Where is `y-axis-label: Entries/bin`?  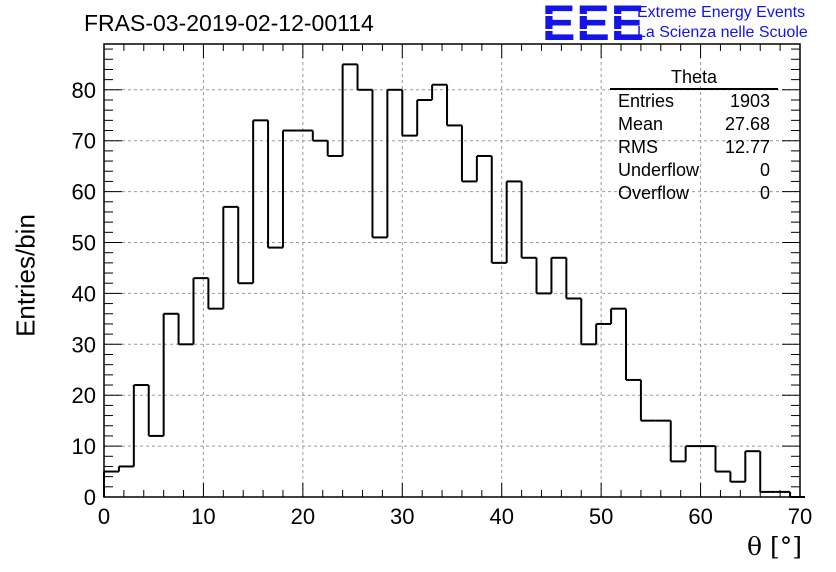
y-axis-label: Entries/bin is located at coordinates (25, 275).